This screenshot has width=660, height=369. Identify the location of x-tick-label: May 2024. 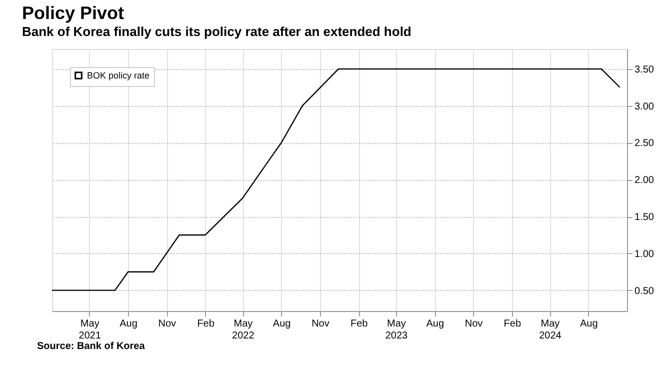
(550, 330).